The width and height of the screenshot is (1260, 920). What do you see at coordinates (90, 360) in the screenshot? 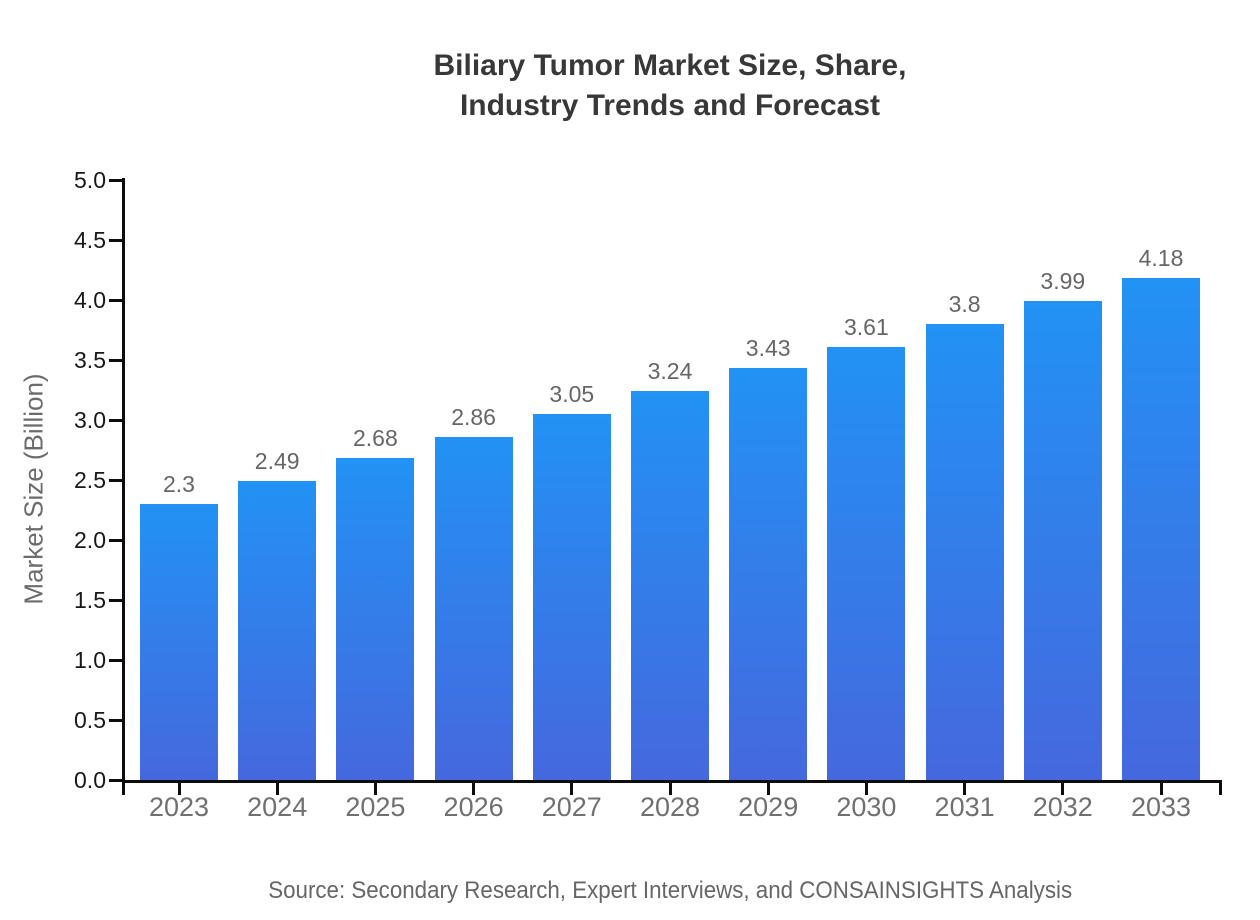
I see `y-tick-label: 3.5` at bounding box center [90, 360].